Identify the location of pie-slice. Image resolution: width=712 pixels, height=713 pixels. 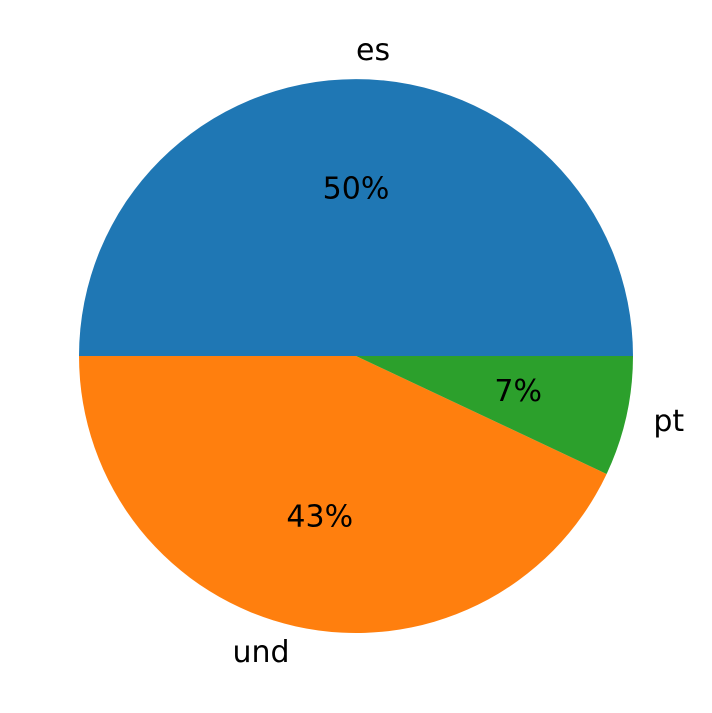
(494, 415).